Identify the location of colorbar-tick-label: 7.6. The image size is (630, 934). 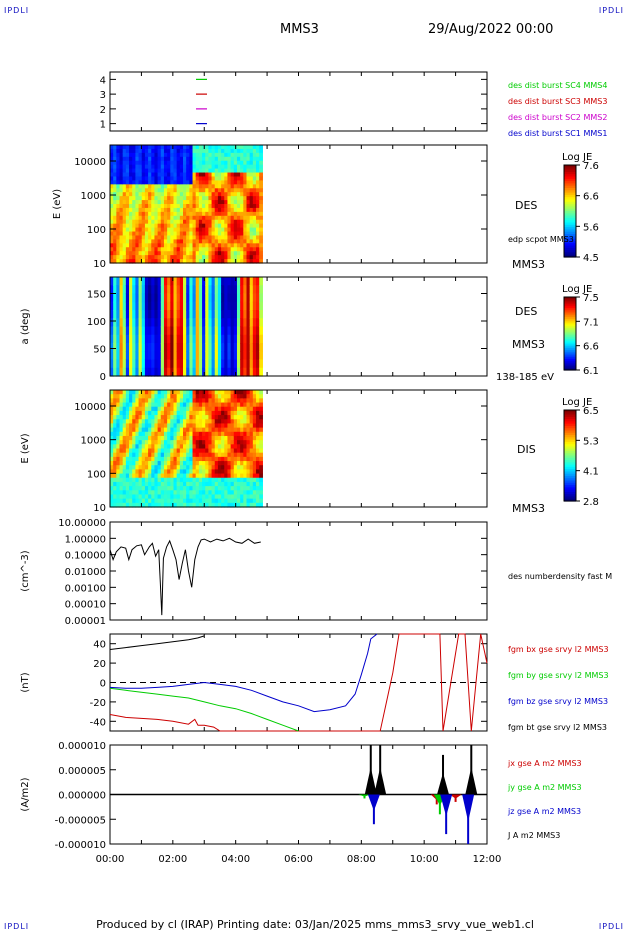
(591, 166).